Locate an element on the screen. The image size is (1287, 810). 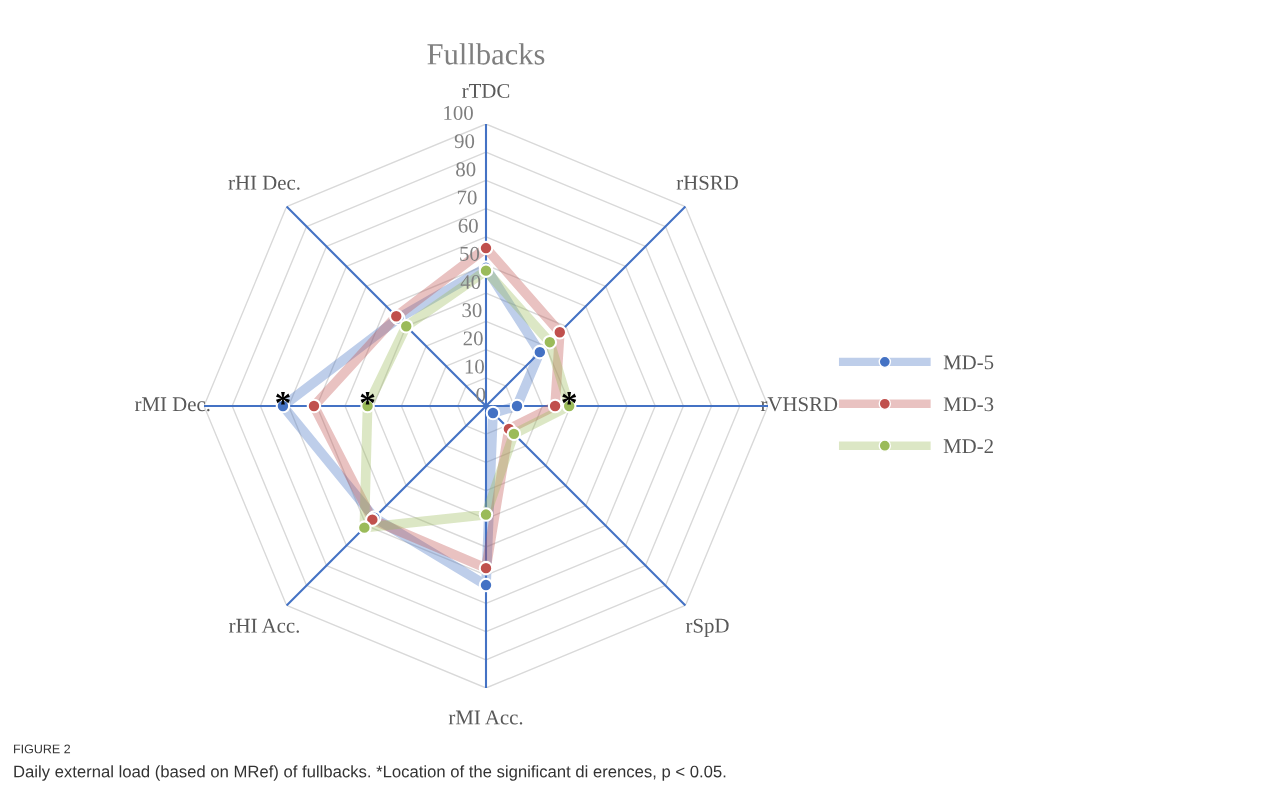
y-tick-label: 70 is located at coordinates (467, 197).